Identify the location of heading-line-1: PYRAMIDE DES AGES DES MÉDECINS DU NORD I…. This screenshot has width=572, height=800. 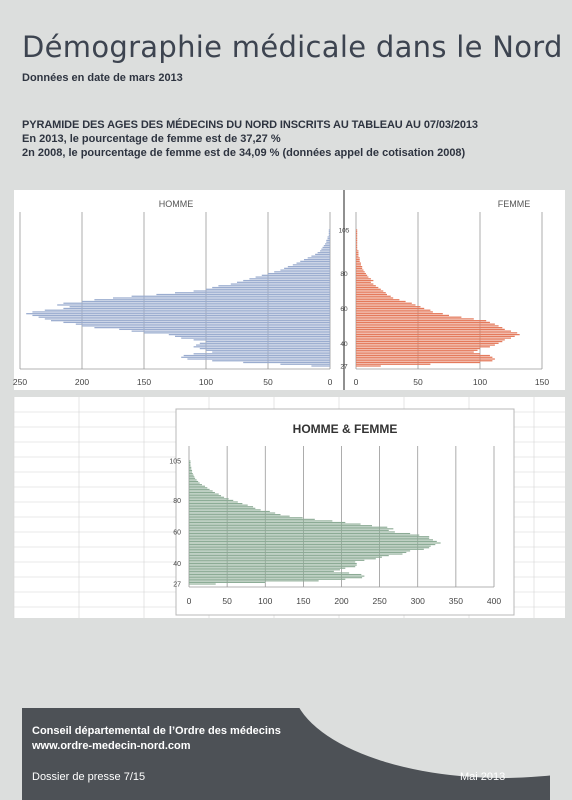
(250, 125).